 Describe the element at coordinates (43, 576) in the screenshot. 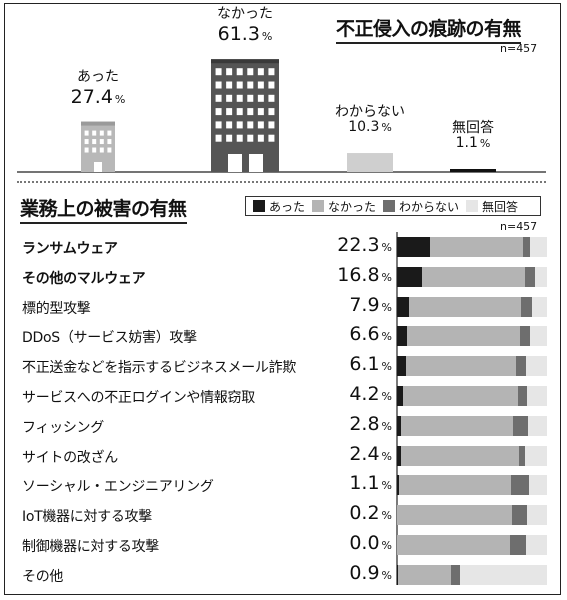

I see `row-label: その他` at that location.